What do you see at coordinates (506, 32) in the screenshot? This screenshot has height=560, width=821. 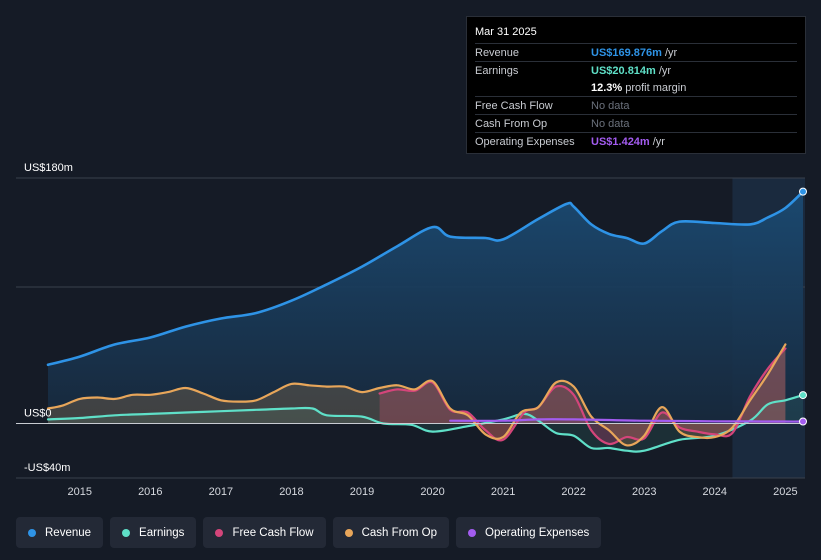 I see `tooltip-date: Mar 31 2025` at bounding box center [506, 32].